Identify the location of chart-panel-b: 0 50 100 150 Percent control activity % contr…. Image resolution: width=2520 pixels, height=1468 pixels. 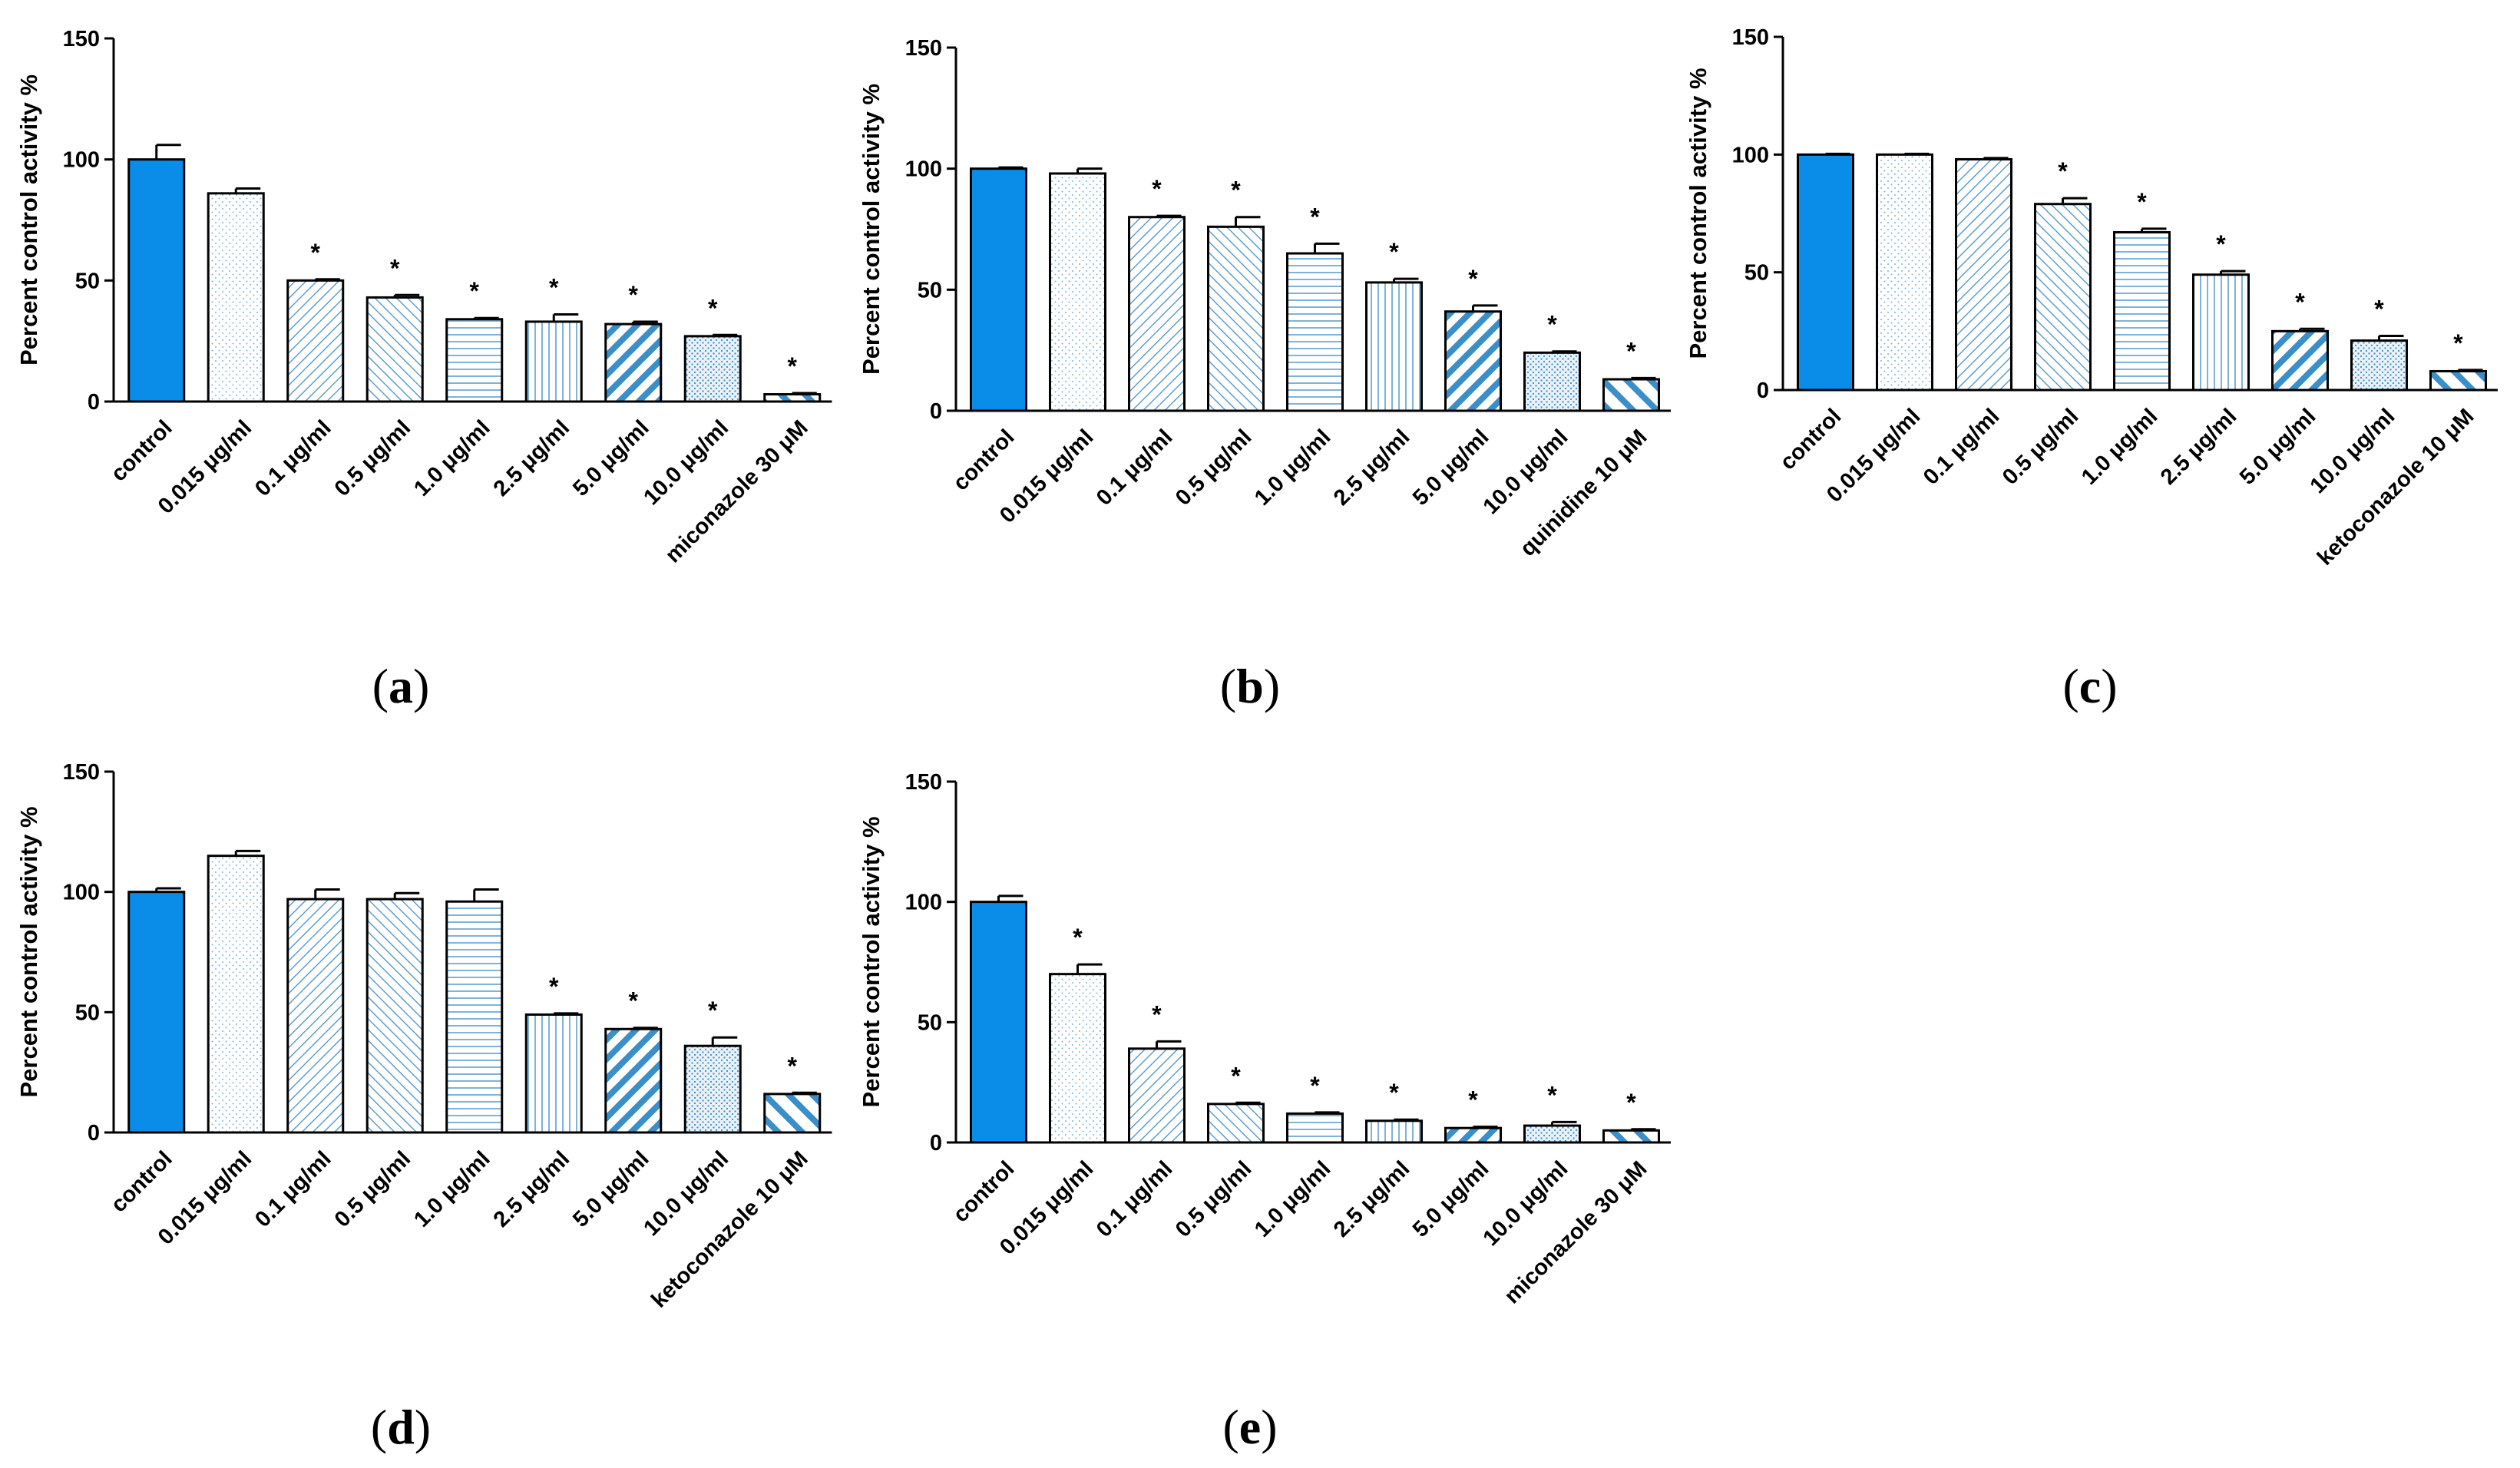
(1264, 374).